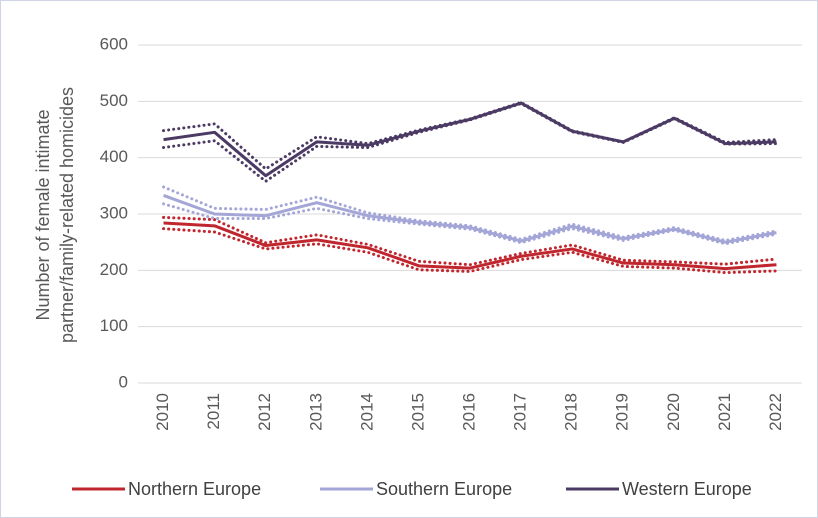 This screenshot has width=818, height=518. Describe the element at coordinates (114, 43) in the screenshot. I see `y-tick-label: 600` at that location.